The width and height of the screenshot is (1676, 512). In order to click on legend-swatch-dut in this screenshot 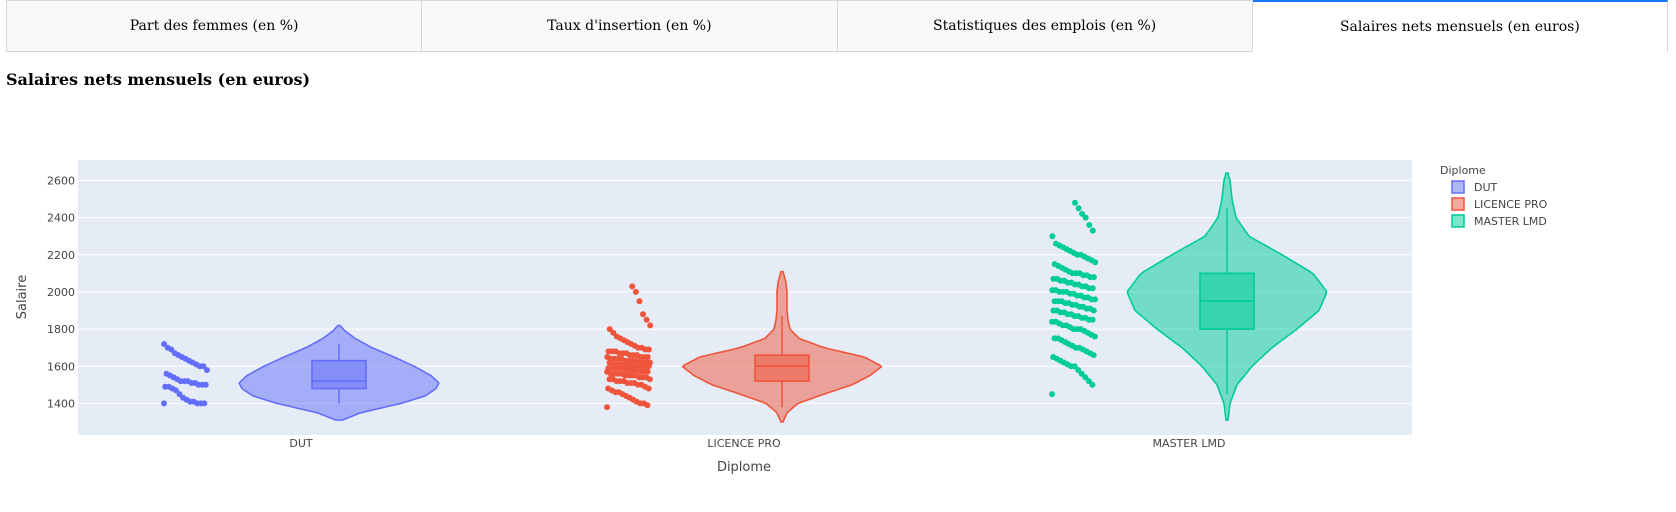, I will do `click(1458, 187)`.